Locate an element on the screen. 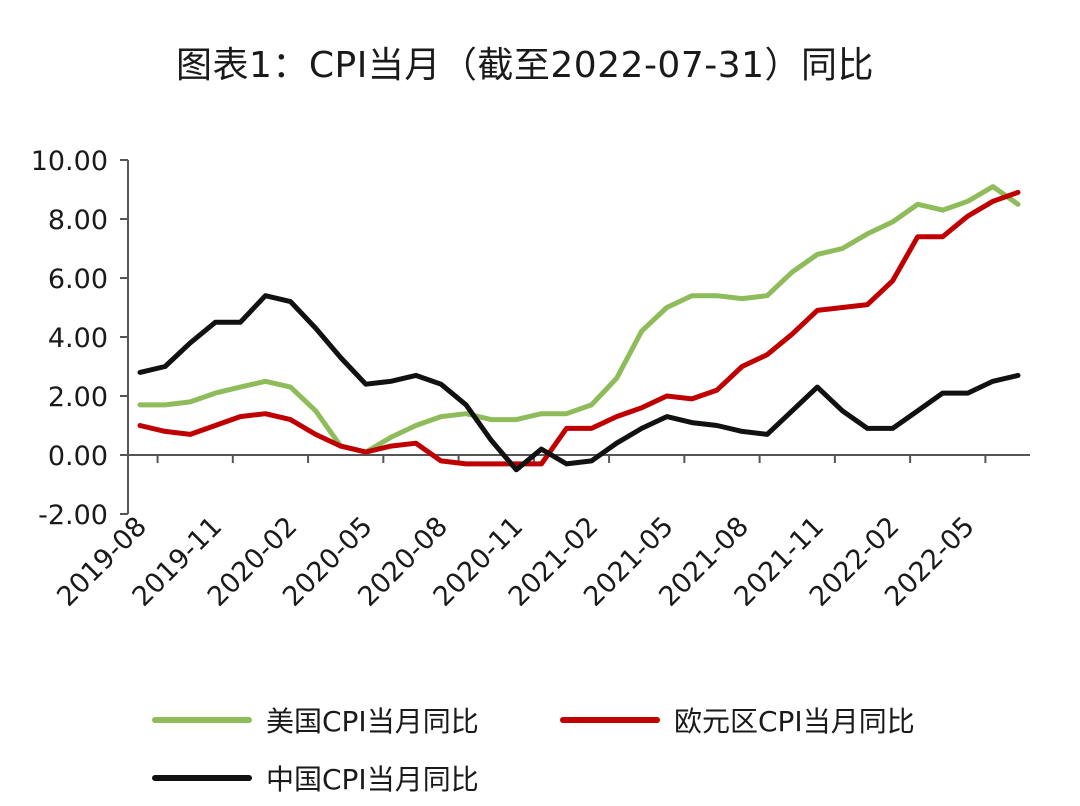 The width and height of the screenshot is (1080, 806). y-tick-label: 8.00 is located at coordinates (78, 220).